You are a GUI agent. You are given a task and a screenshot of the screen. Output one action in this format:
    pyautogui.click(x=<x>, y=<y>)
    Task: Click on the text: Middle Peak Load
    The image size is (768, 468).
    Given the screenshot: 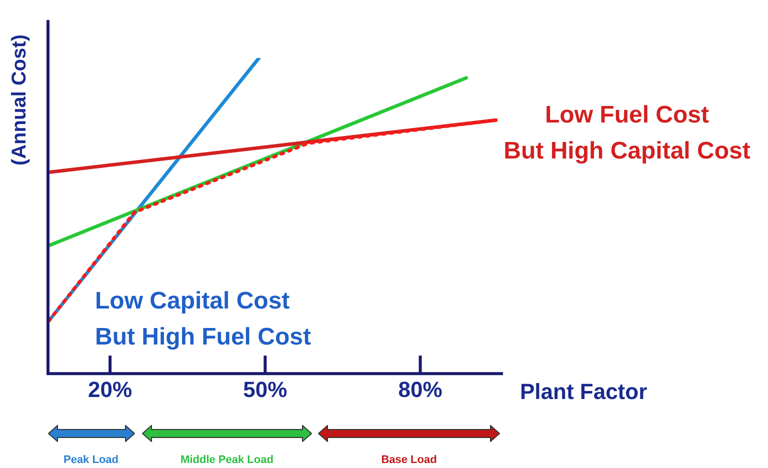 What is the action you would take?
    pyautogui.click(x=227, y=460)
    